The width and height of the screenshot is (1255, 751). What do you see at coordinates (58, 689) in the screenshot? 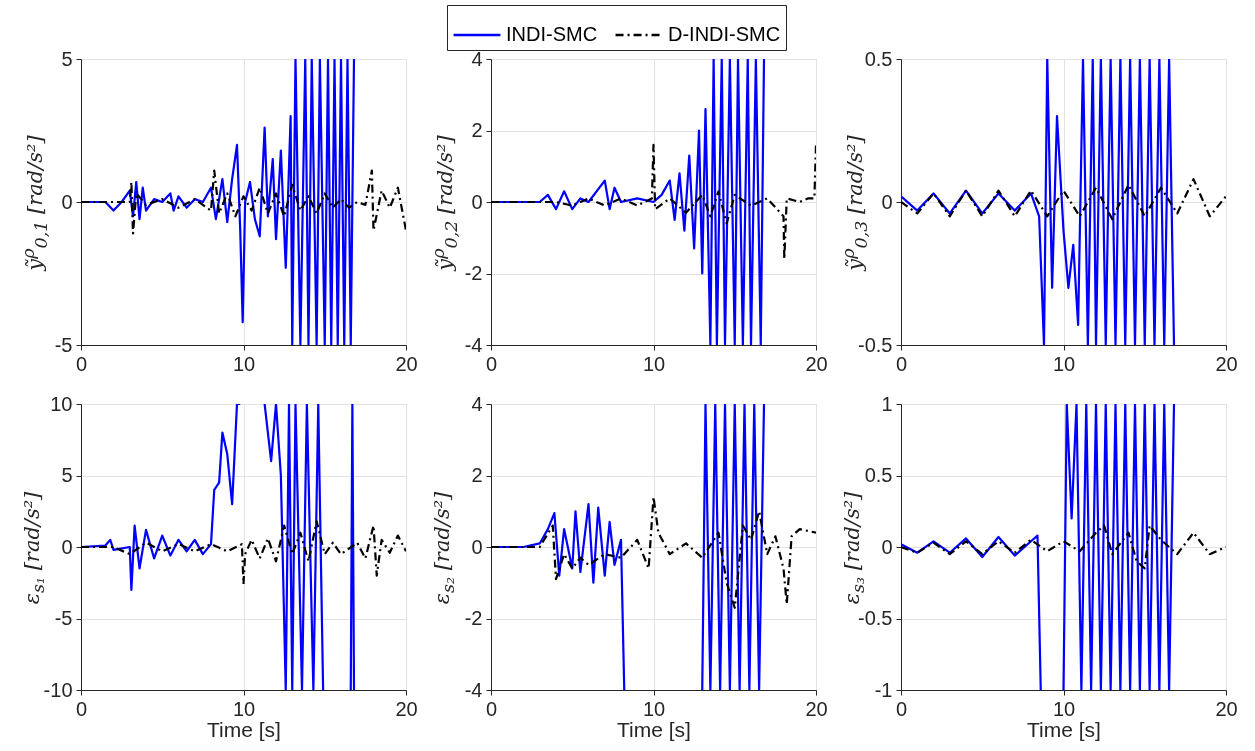
I see `y-tick-label: -10` at bounding box center [58, 689].